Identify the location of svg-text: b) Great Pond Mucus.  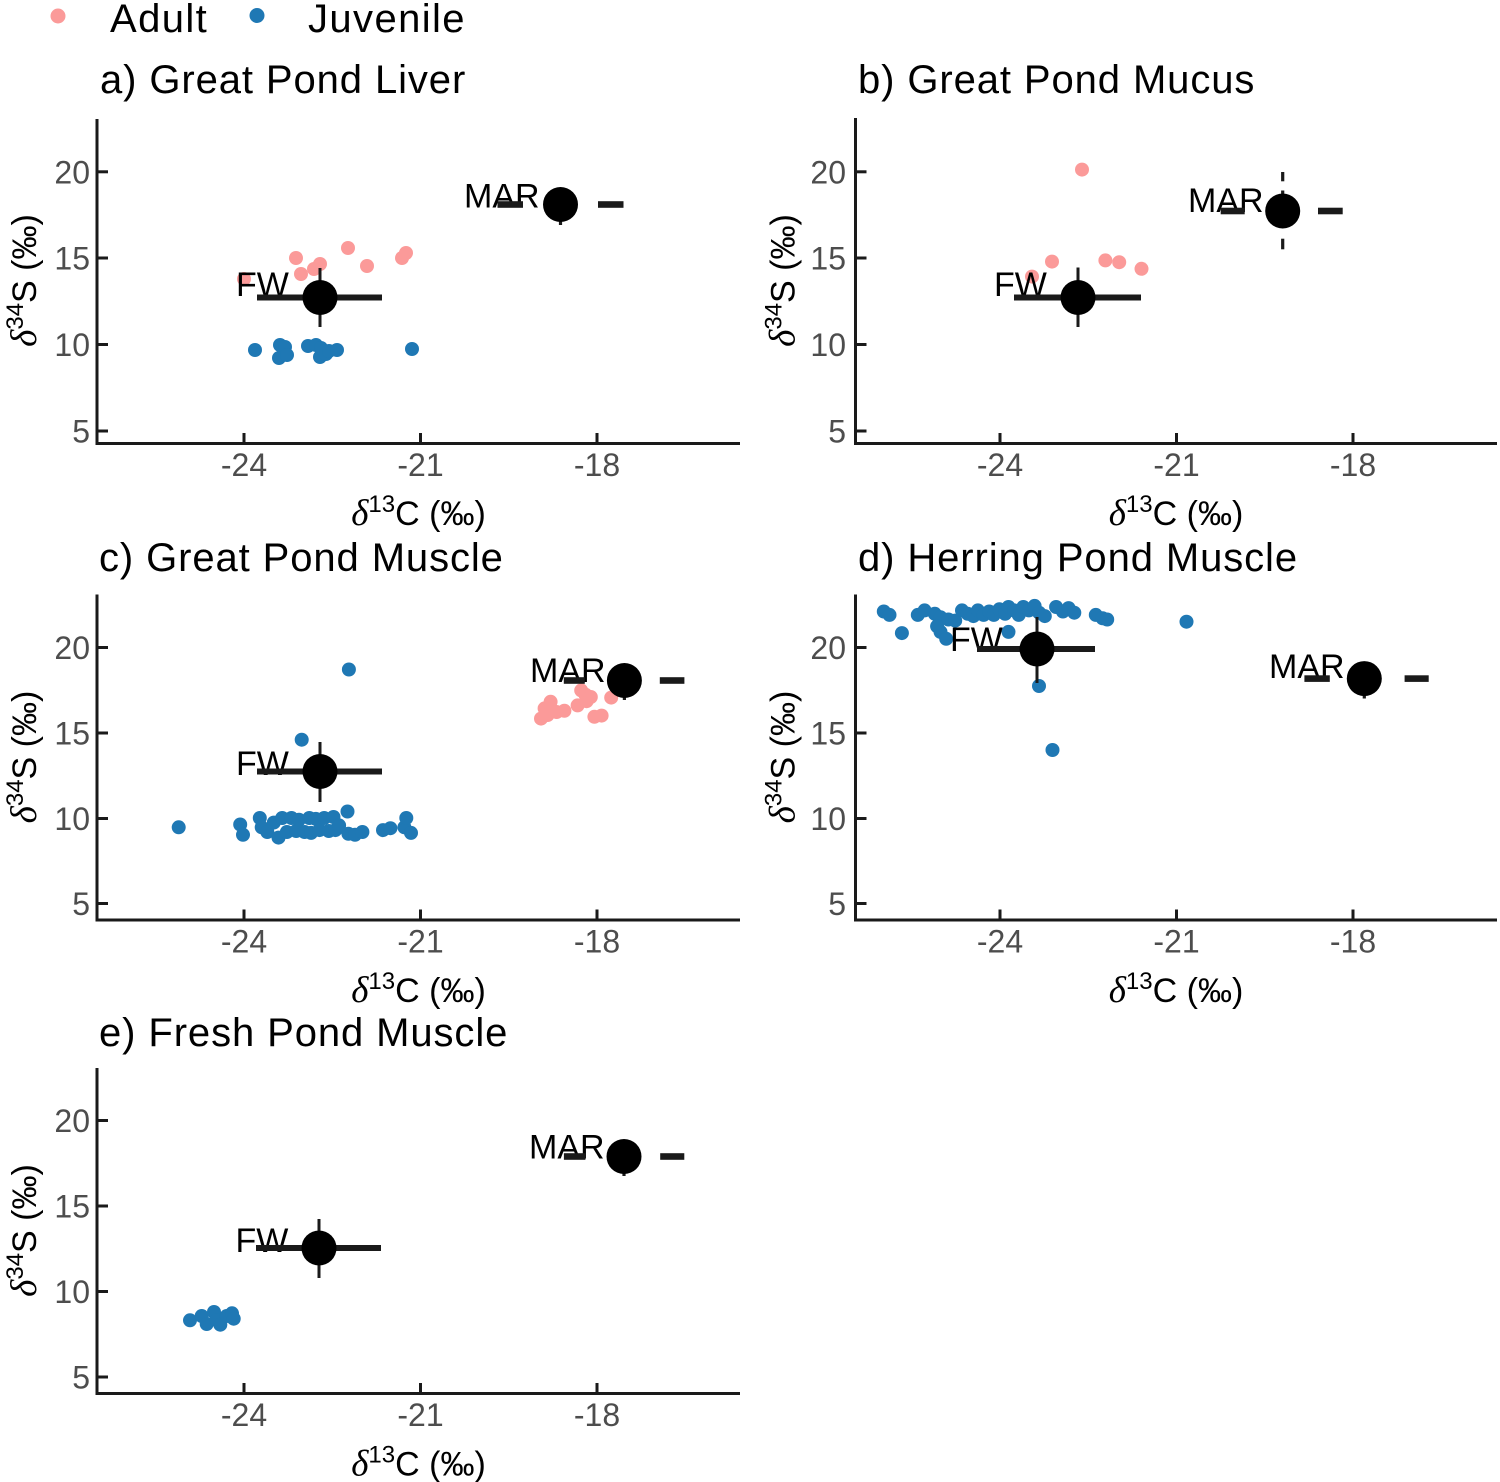
(1056, 80).